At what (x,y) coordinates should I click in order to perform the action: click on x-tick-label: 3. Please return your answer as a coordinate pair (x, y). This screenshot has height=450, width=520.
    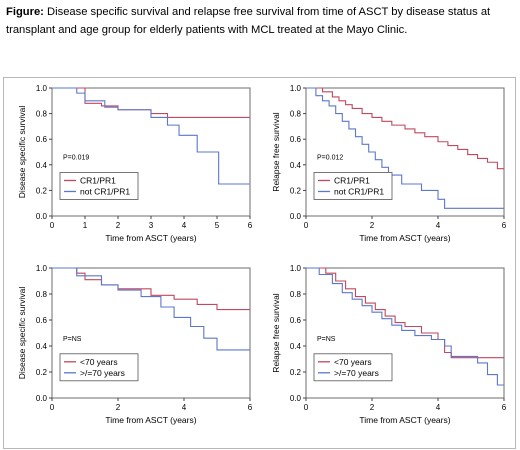
    Looking at the image, I should click on (151, 225).